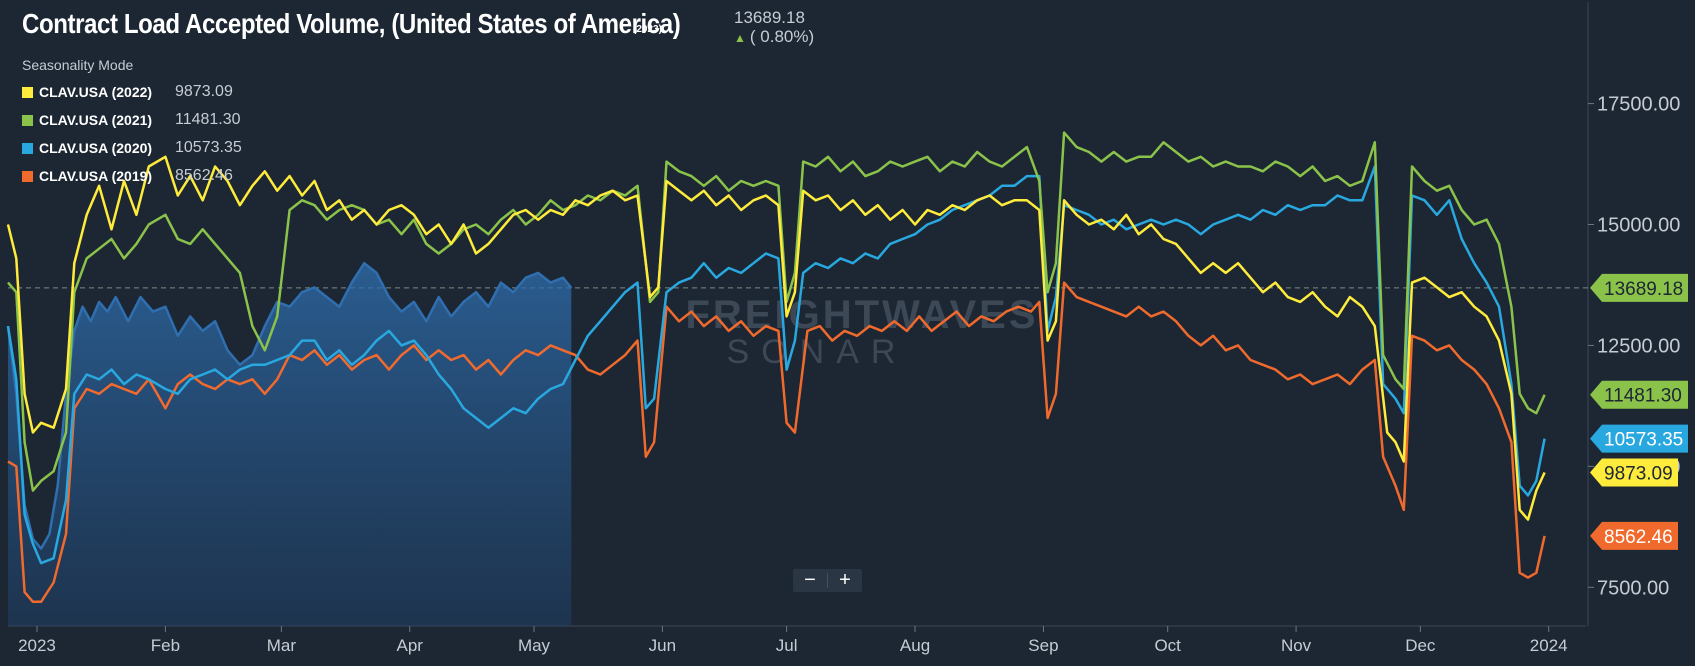 This screenshot has height=666, width=1695. I want to click on y-tick-label: 17500.00, so click(1638, 105).